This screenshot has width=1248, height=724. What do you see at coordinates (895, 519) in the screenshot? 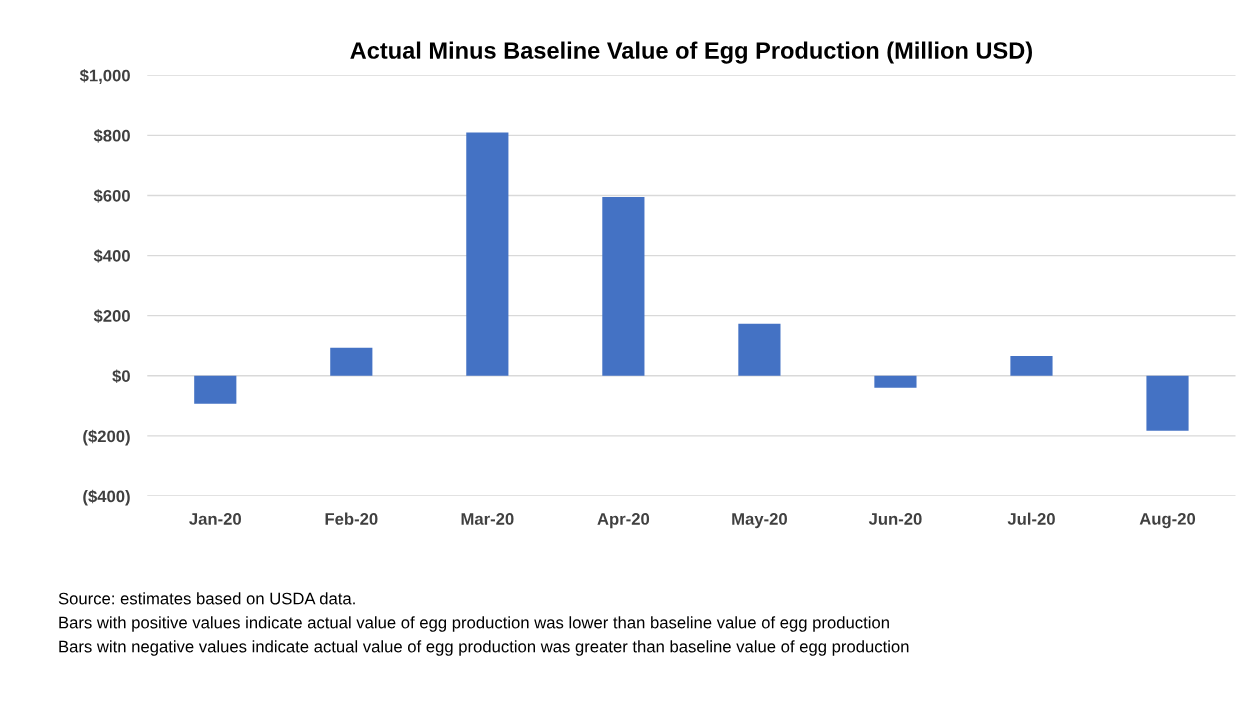
I see `x-tick-label: Jun-20` at bounding box center [895, 519].